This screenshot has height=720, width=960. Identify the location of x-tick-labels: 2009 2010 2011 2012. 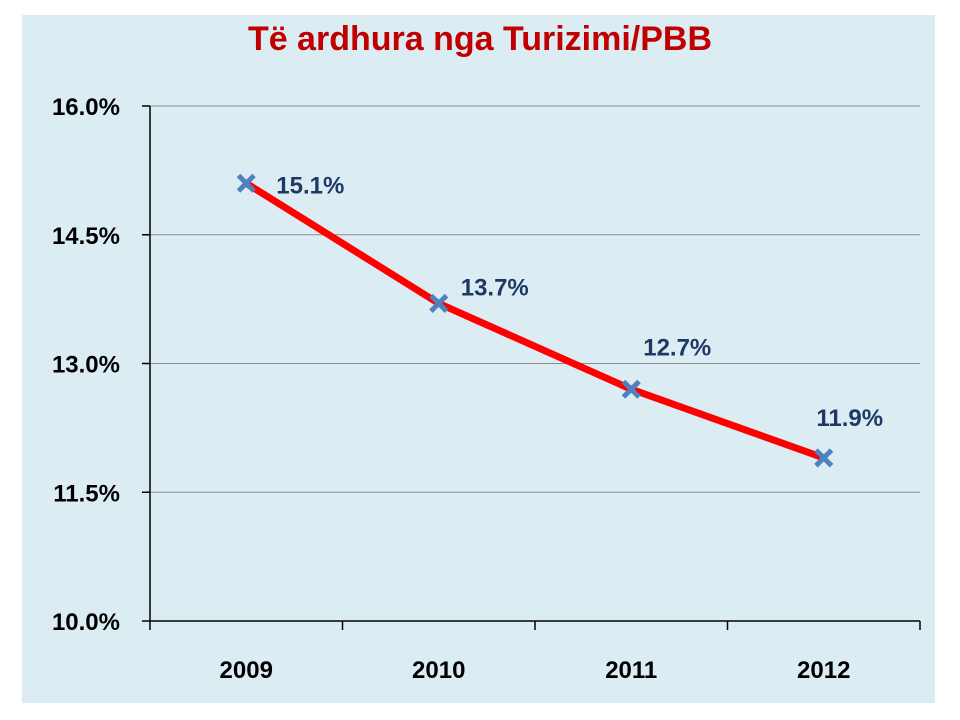
(535, 670).